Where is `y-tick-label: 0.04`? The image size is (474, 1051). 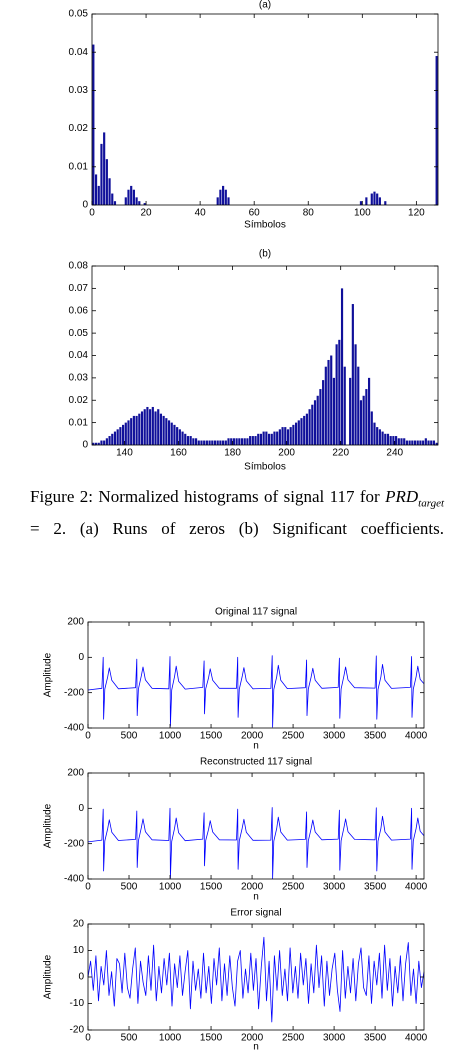
y-tick-label: 0.04 is located at coordinates (79, 355).